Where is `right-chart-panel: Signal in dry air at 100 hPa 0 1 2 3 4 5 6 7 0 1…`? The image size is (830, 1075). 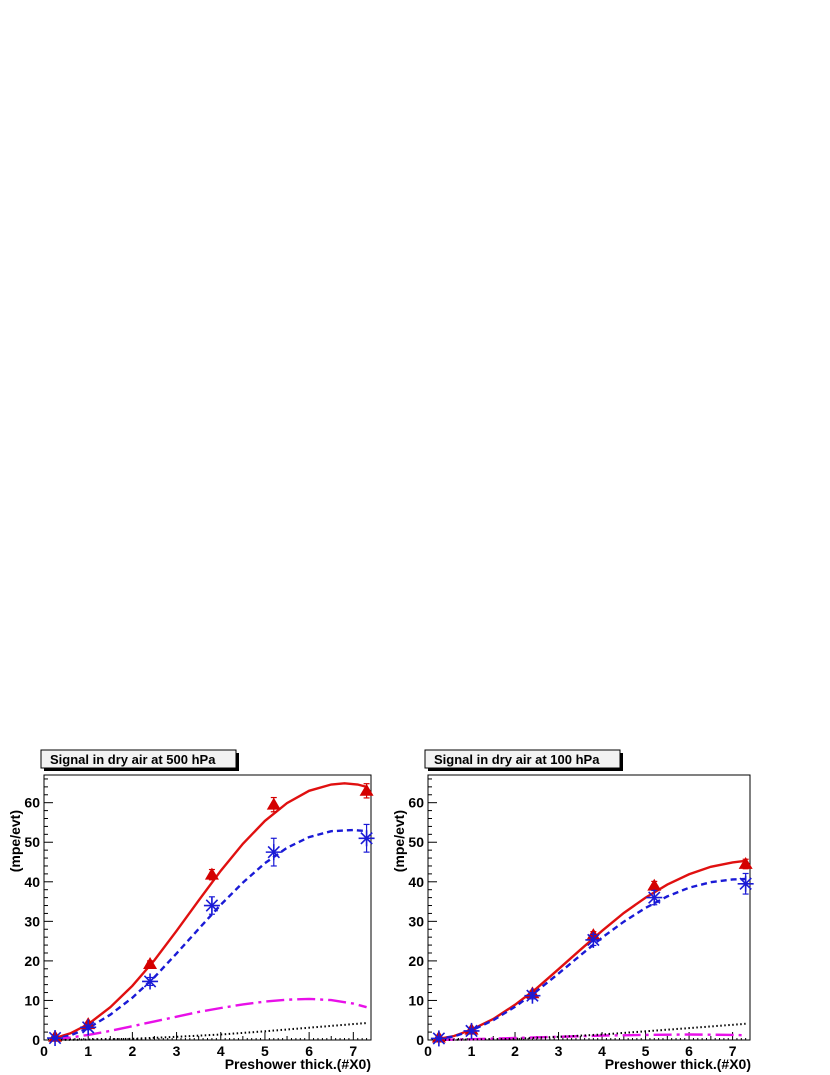 right-chart-panel: Signal in dry air at 100 hPa 0 1 2 3 4 5 6 7 0 1… is located at coordinates (572, 910).